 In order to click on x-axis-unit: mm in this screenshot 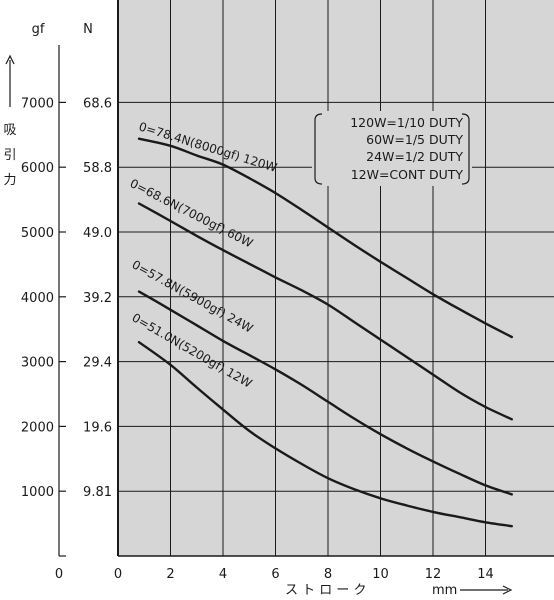, I will do `click(444, 590)`.